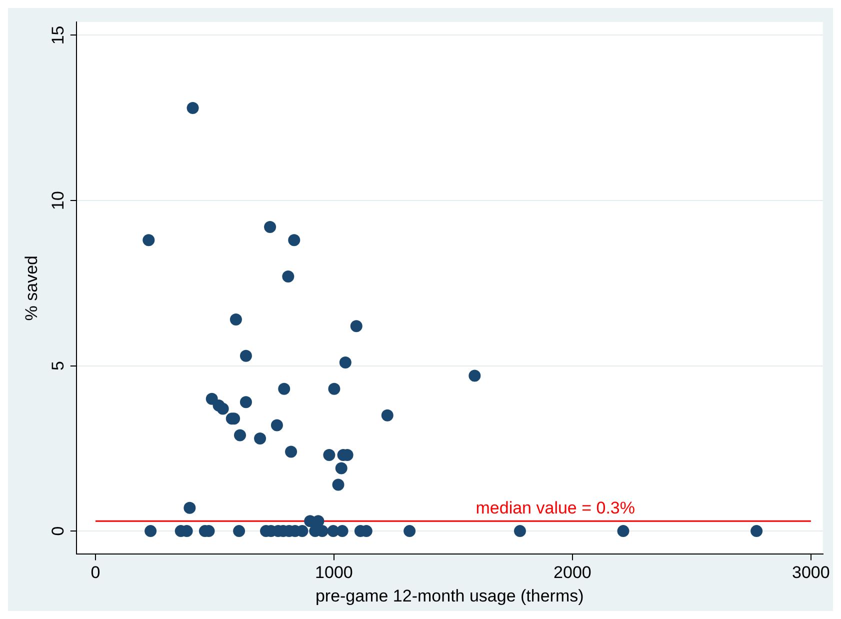  Describe the element at coordinates (31, 288) in the screenshot. I see `y-axis-title: % saved` at that location.